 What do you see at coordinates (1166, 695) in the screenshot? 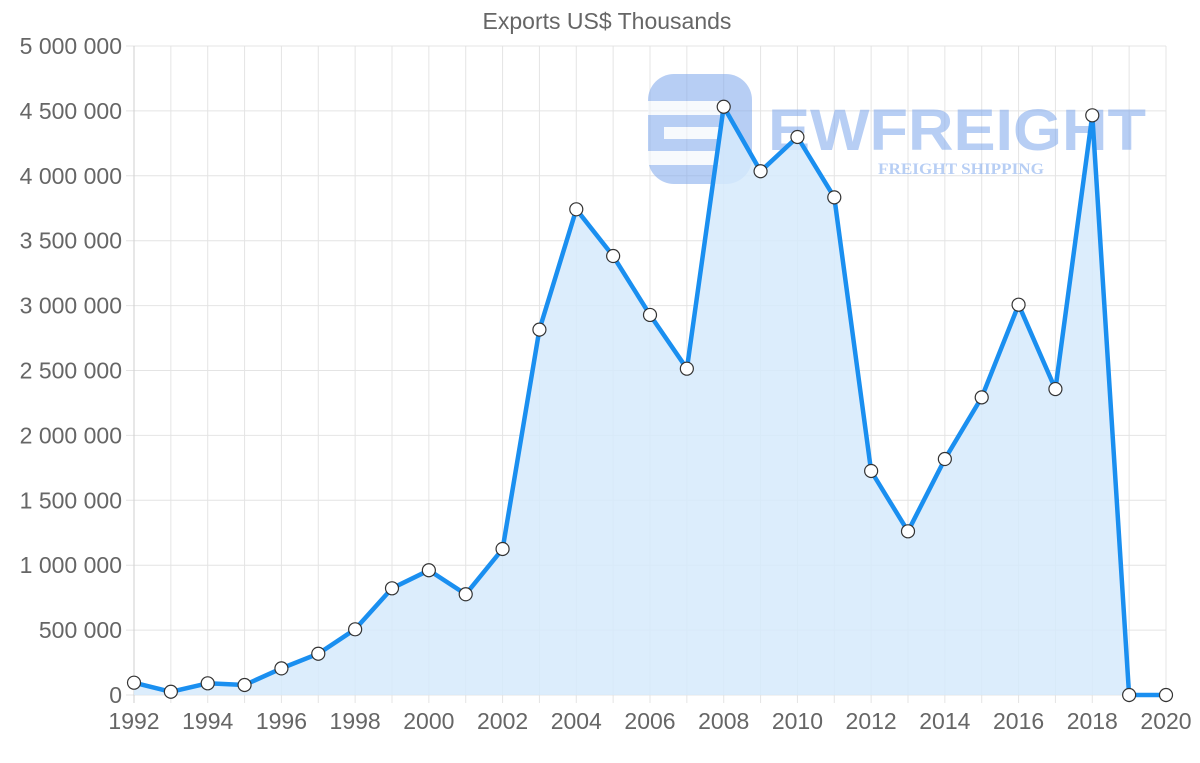
I see `data-point-2020` at bounding box center [1166, 695].